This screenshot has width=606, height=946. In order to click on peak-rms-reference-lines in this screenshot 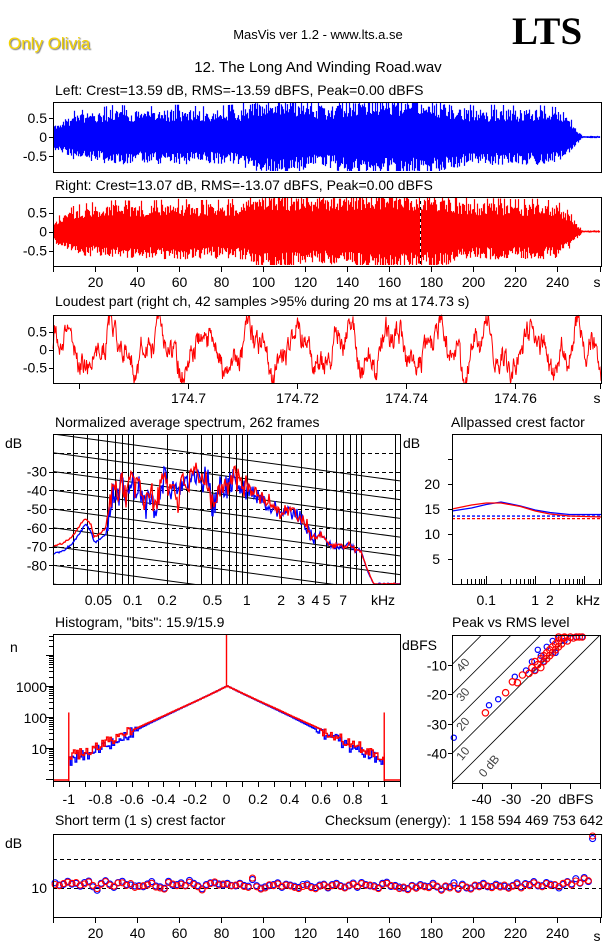, I will do `click(526, 709)`.